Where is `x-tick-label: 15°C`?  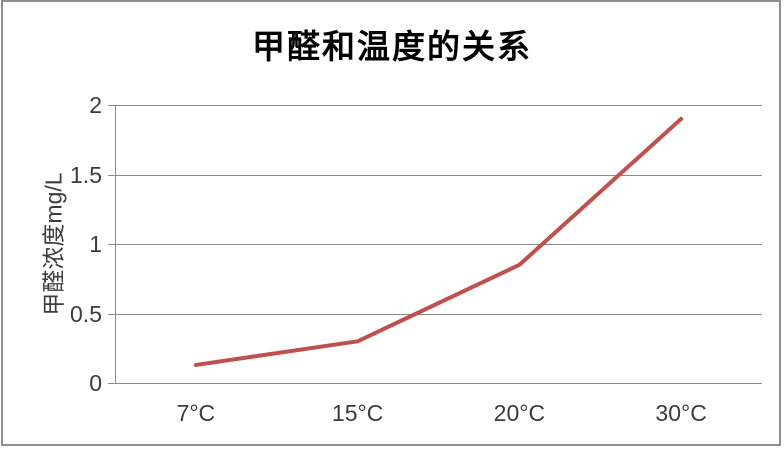 x-tick-label: 15°C is located at coordinates (357, 413).